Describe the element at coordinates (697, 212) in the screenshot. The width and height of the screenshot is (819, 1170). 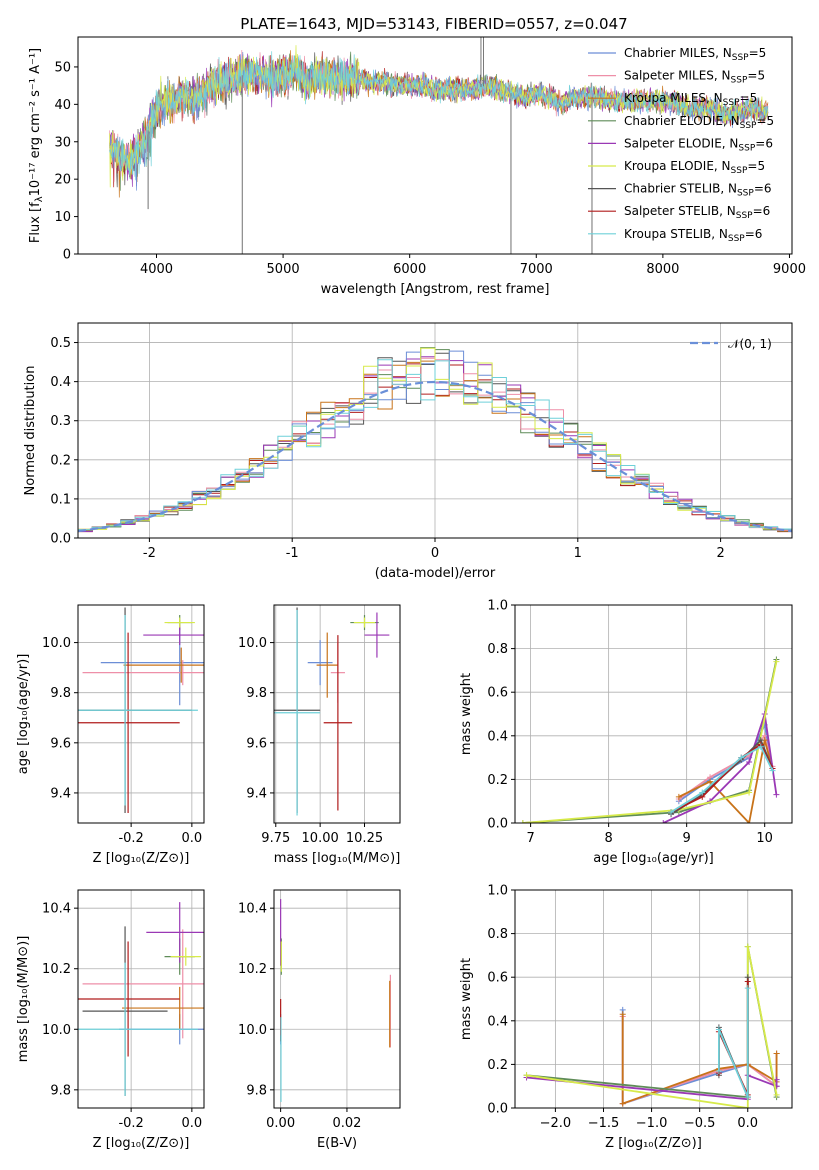
I see `legend-entry: Salpeter STELIB, NSSP=6` at that location.